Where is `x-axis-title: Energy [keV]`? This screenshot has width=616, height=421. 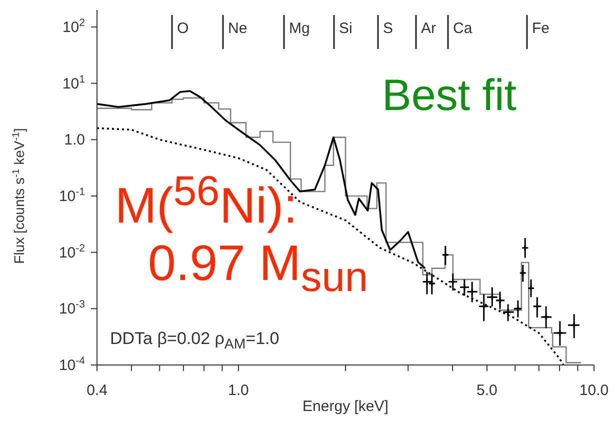 x-axis-title: Energy [keV] is located at coordinates (345, 406).